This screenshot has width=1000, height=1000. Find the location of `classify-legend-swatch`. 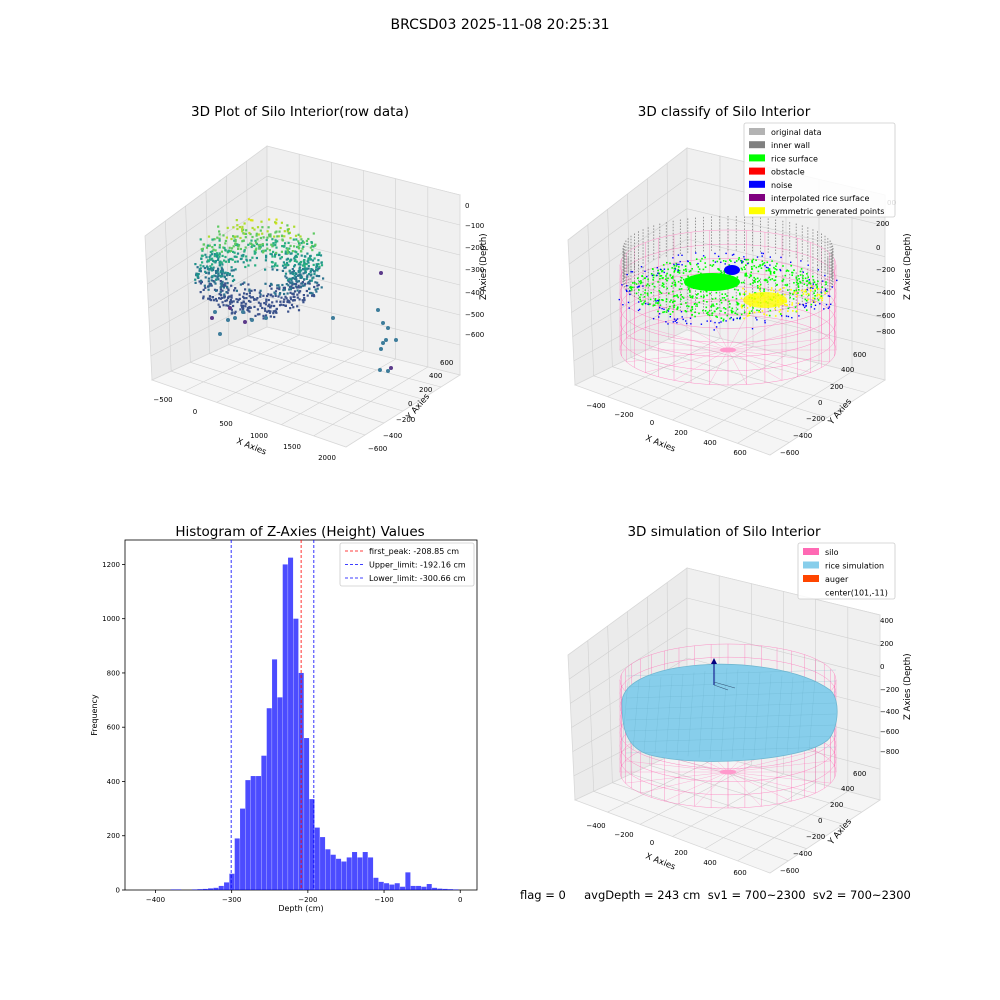

classify-legend-swatch is located at coordinates (757, 158).